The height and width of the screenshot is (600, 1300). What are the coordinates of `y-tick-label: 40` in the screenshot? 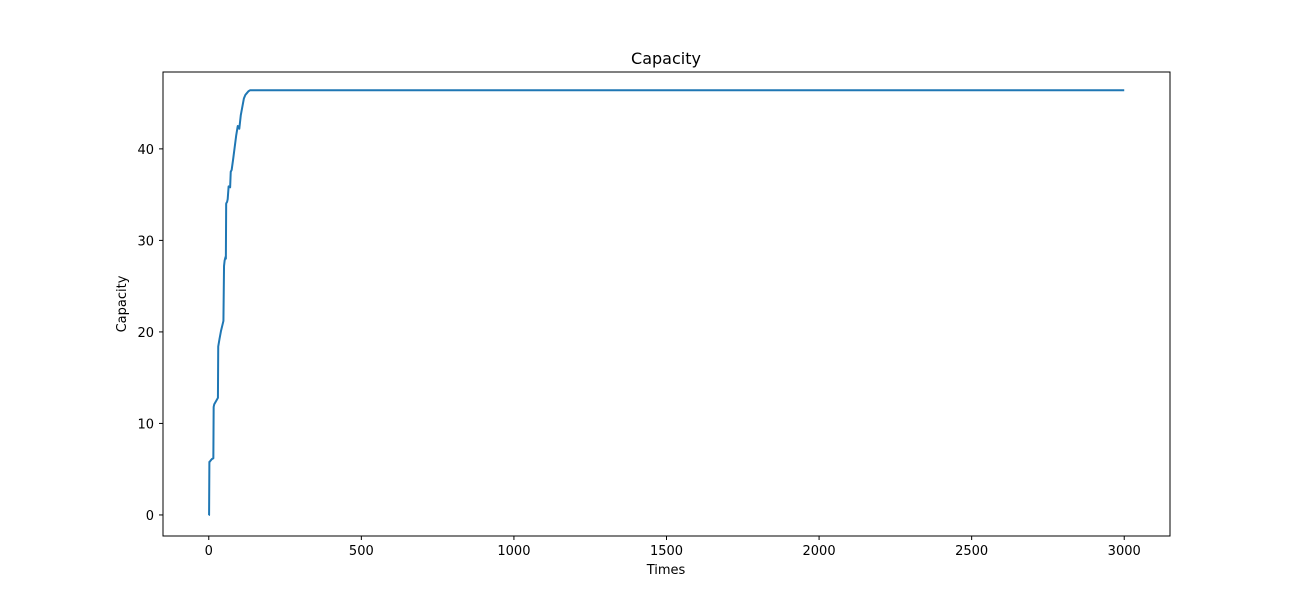 It's located at (145, 150).